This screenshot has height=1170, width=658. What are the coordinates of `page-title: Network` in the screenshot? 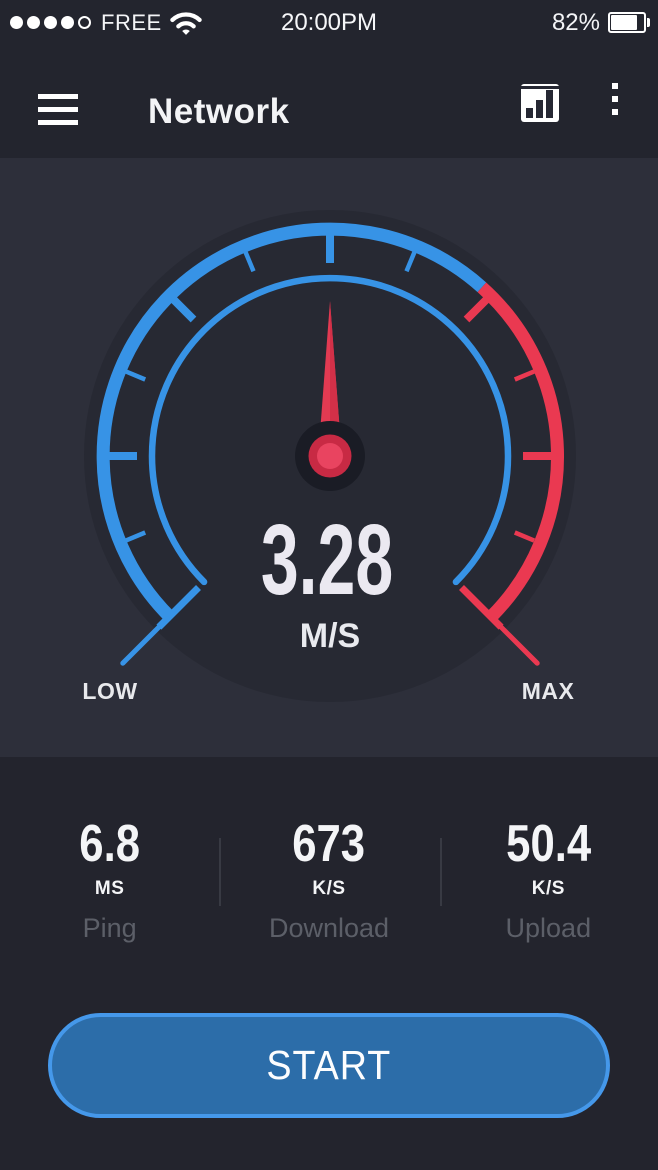 It's located at (219, 111).